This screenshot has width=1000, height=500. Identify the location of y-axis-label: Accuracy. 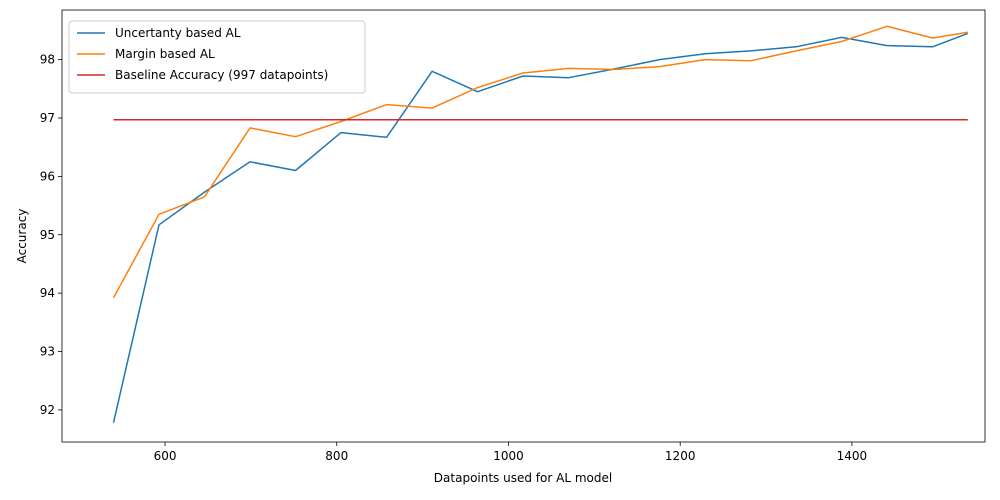
(22, 236).